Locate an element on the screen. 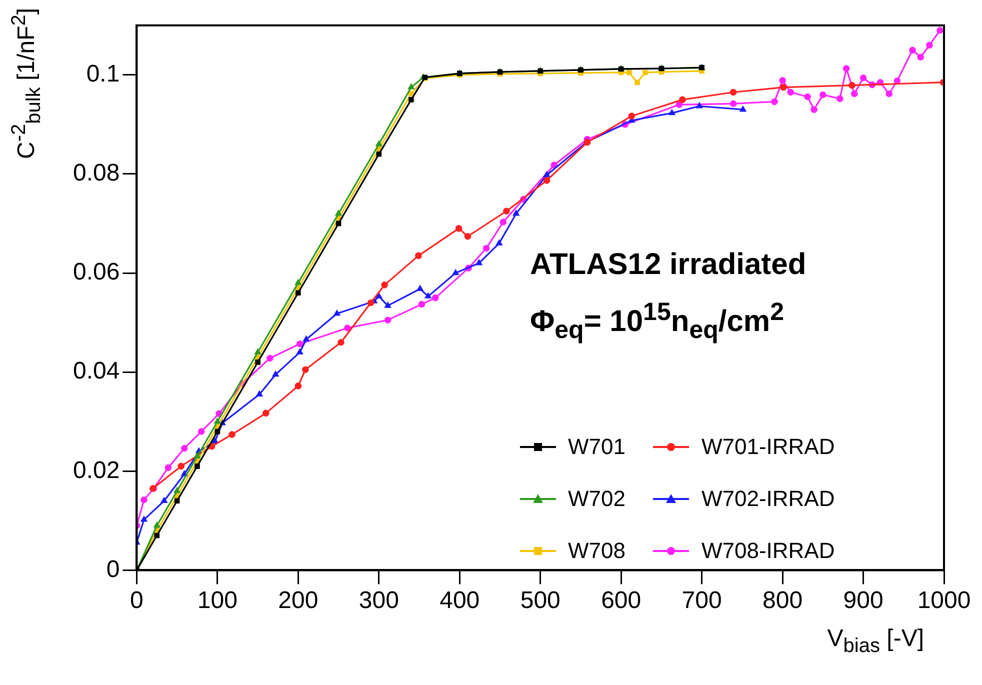  legend-label: W702 is located at coordinates (597, 499).